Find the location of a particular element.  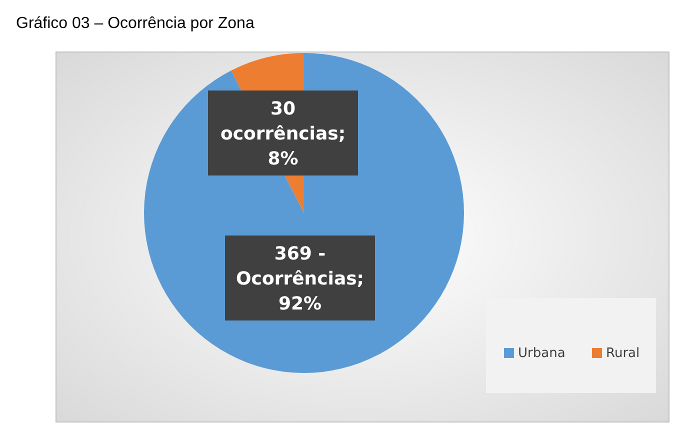

chart-title: Gráfico 03 – Ocorrência por Zona is located at coordinates (135, 23).